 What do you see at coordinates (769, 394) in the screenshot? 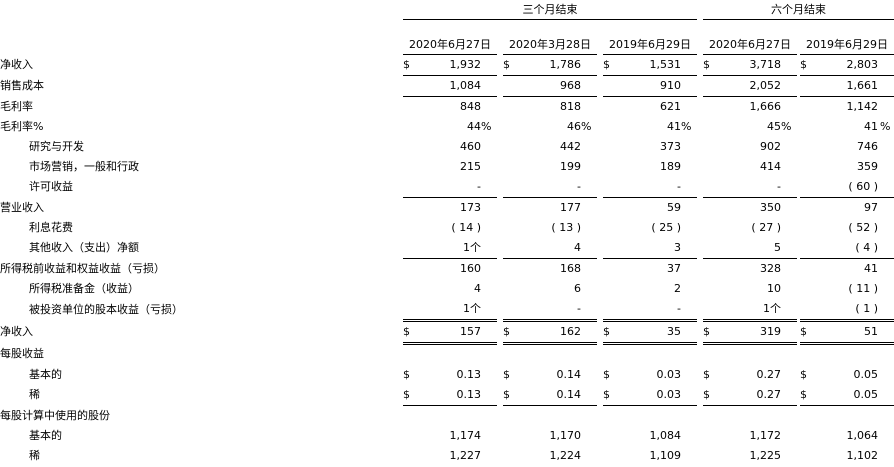
I see `cell-value: 0.27` at bounding box center [769, 394].